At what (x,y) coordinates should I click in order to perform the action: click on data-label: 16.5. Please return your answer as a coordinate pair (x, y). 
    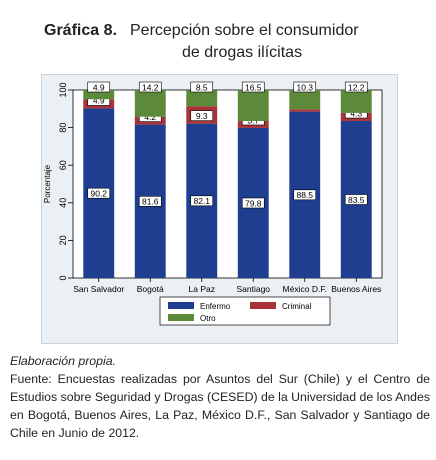
    Looking at the image, I should click on (253, 87).